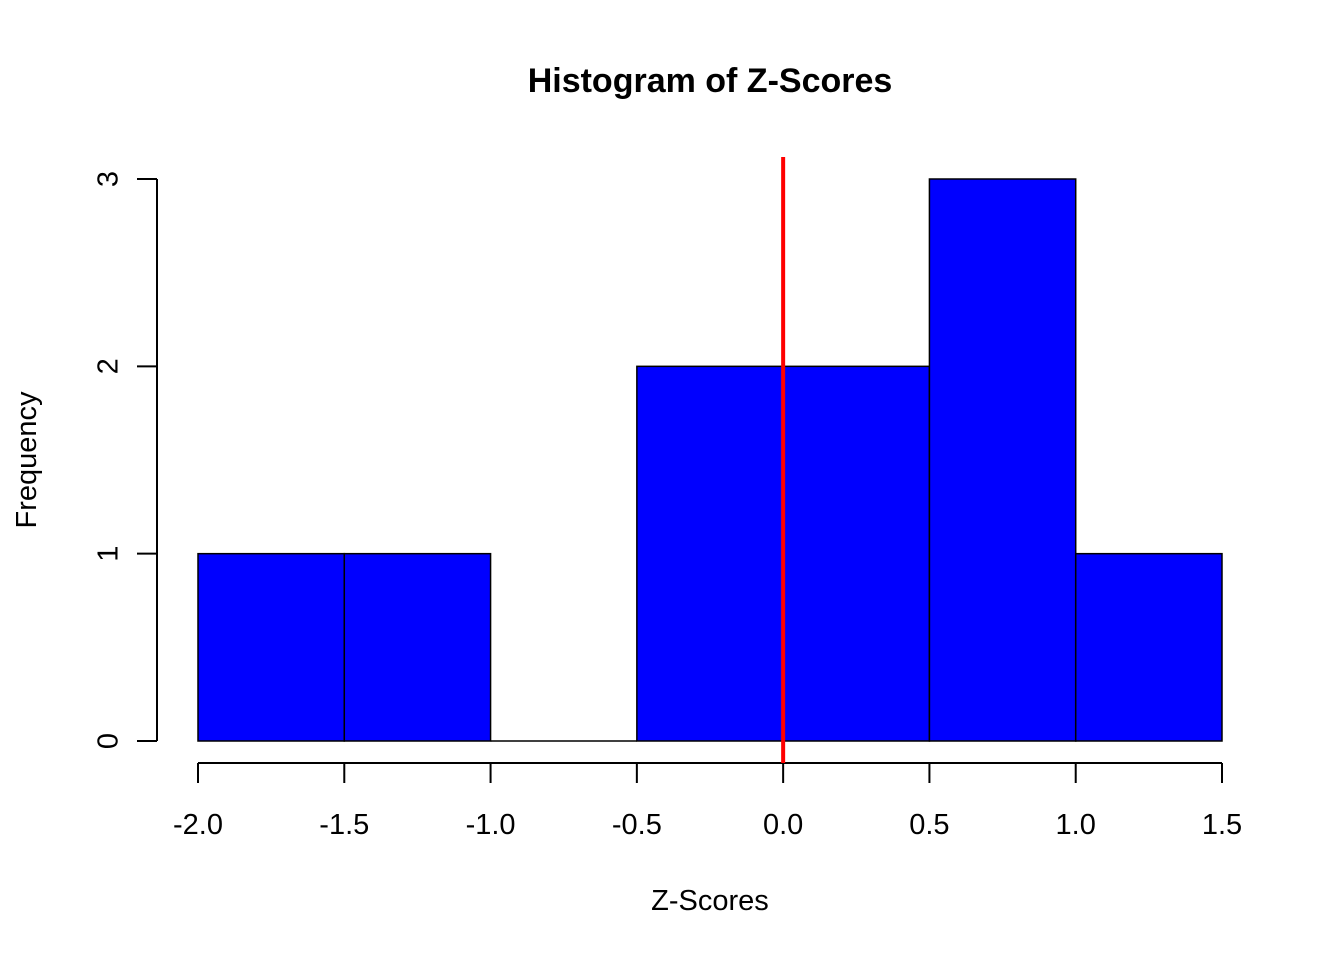 This screenshot has height=960, width=1344. Describe the element at coordinates (710, 81) in the screenshot. I see `chart-title: Histogram of Z-Scores` at that location.